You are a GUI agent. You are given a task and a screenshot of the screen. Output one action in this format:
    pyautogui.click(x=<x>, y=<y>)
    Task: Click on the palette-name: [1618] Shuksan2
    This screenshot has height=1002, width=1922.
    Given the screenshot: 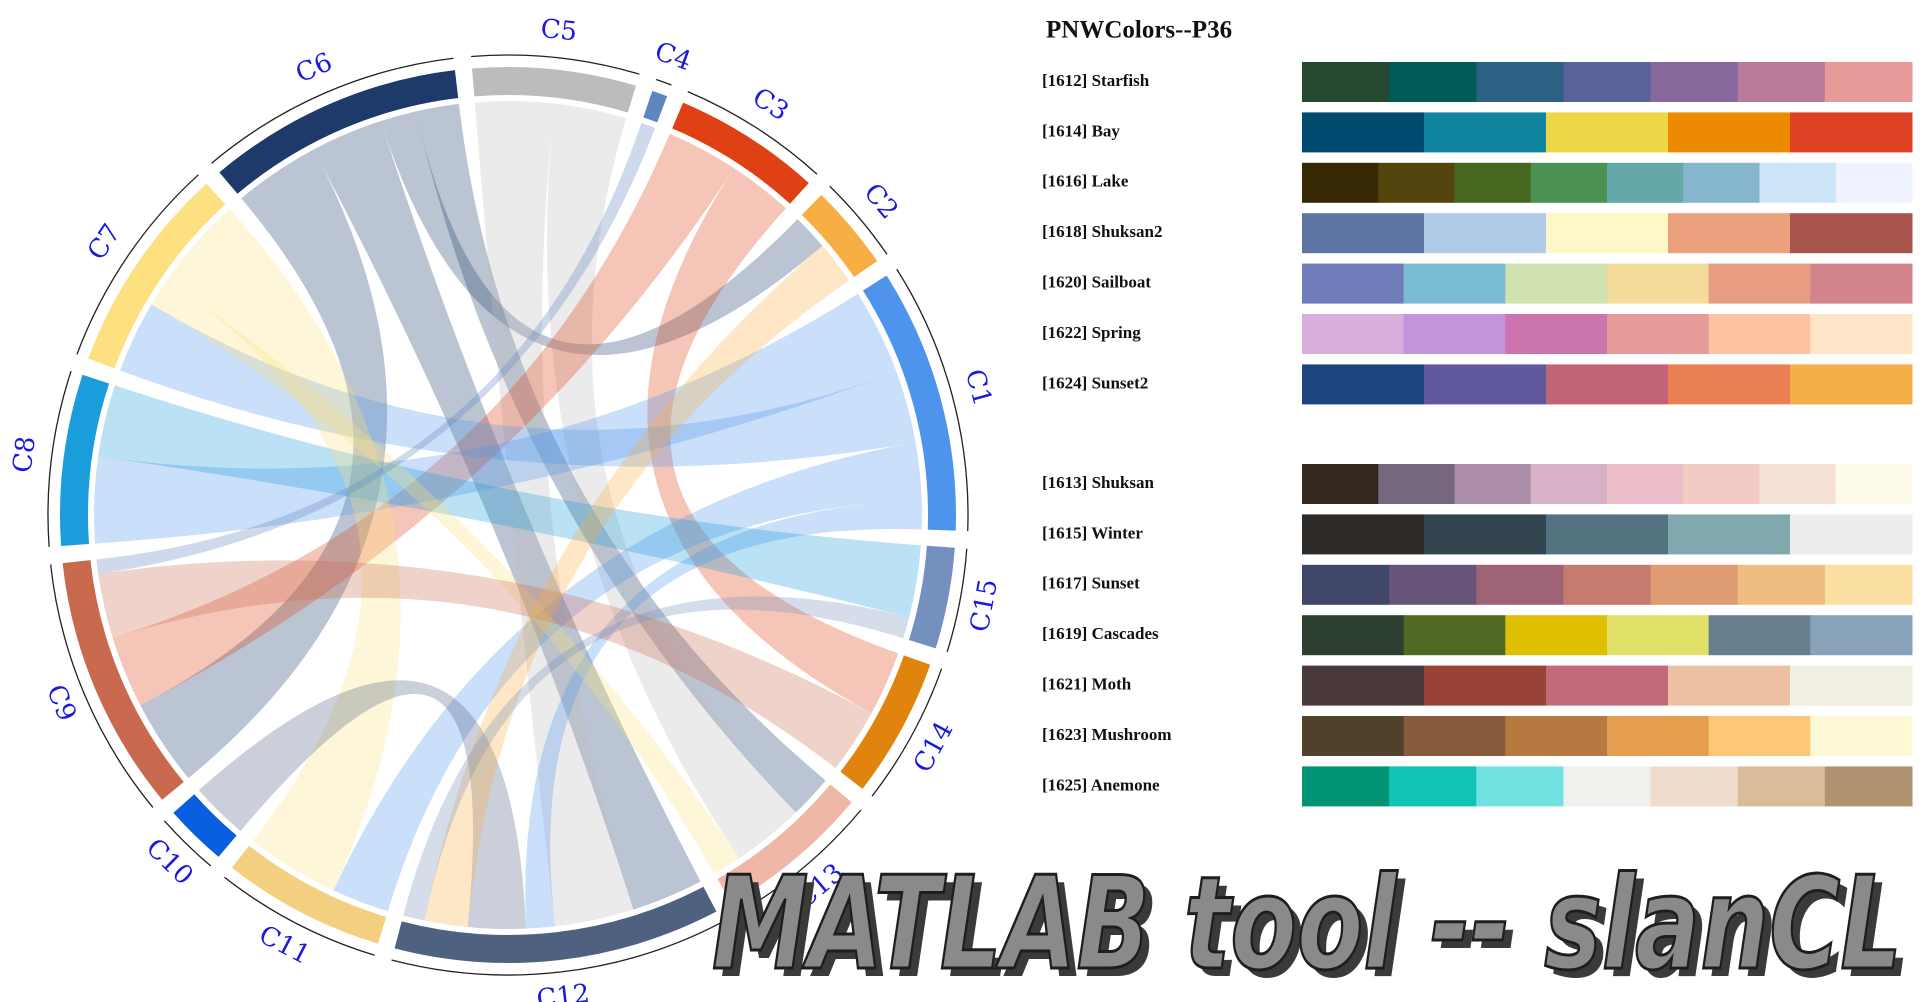 What is the action you would take?
    pyautogui.click(x=1102, y=231)
    